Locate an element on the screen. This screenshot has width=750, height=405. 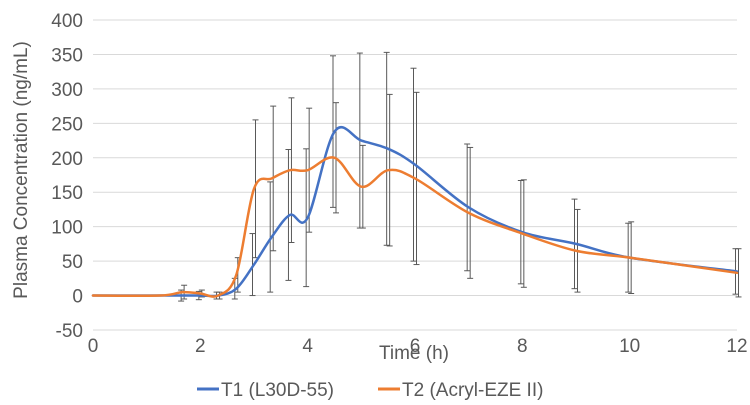
y-tick-label: 200 is located at coordinates (67, 159).